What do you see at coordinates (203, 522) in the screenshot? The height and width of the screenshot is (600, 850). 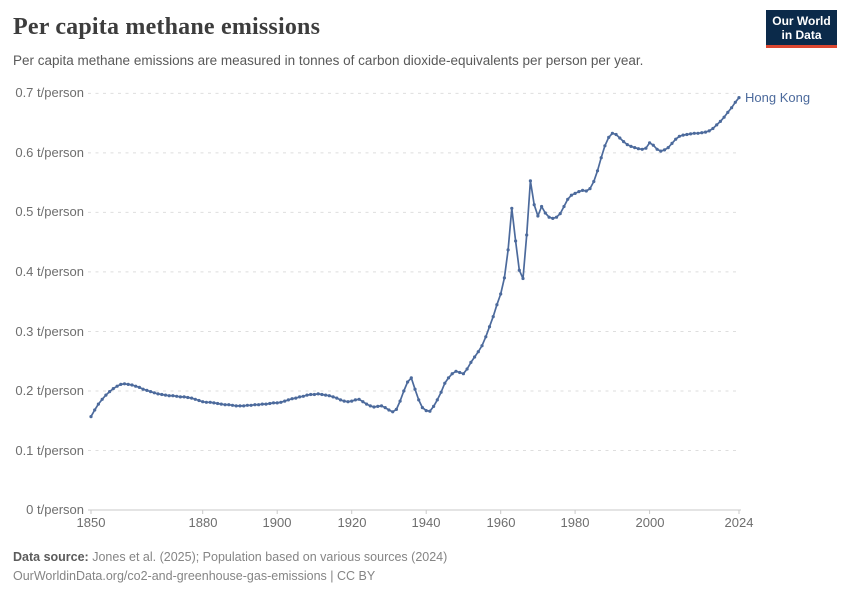 I see `x-axis-label: 1880` at bounding box center [203, 522].